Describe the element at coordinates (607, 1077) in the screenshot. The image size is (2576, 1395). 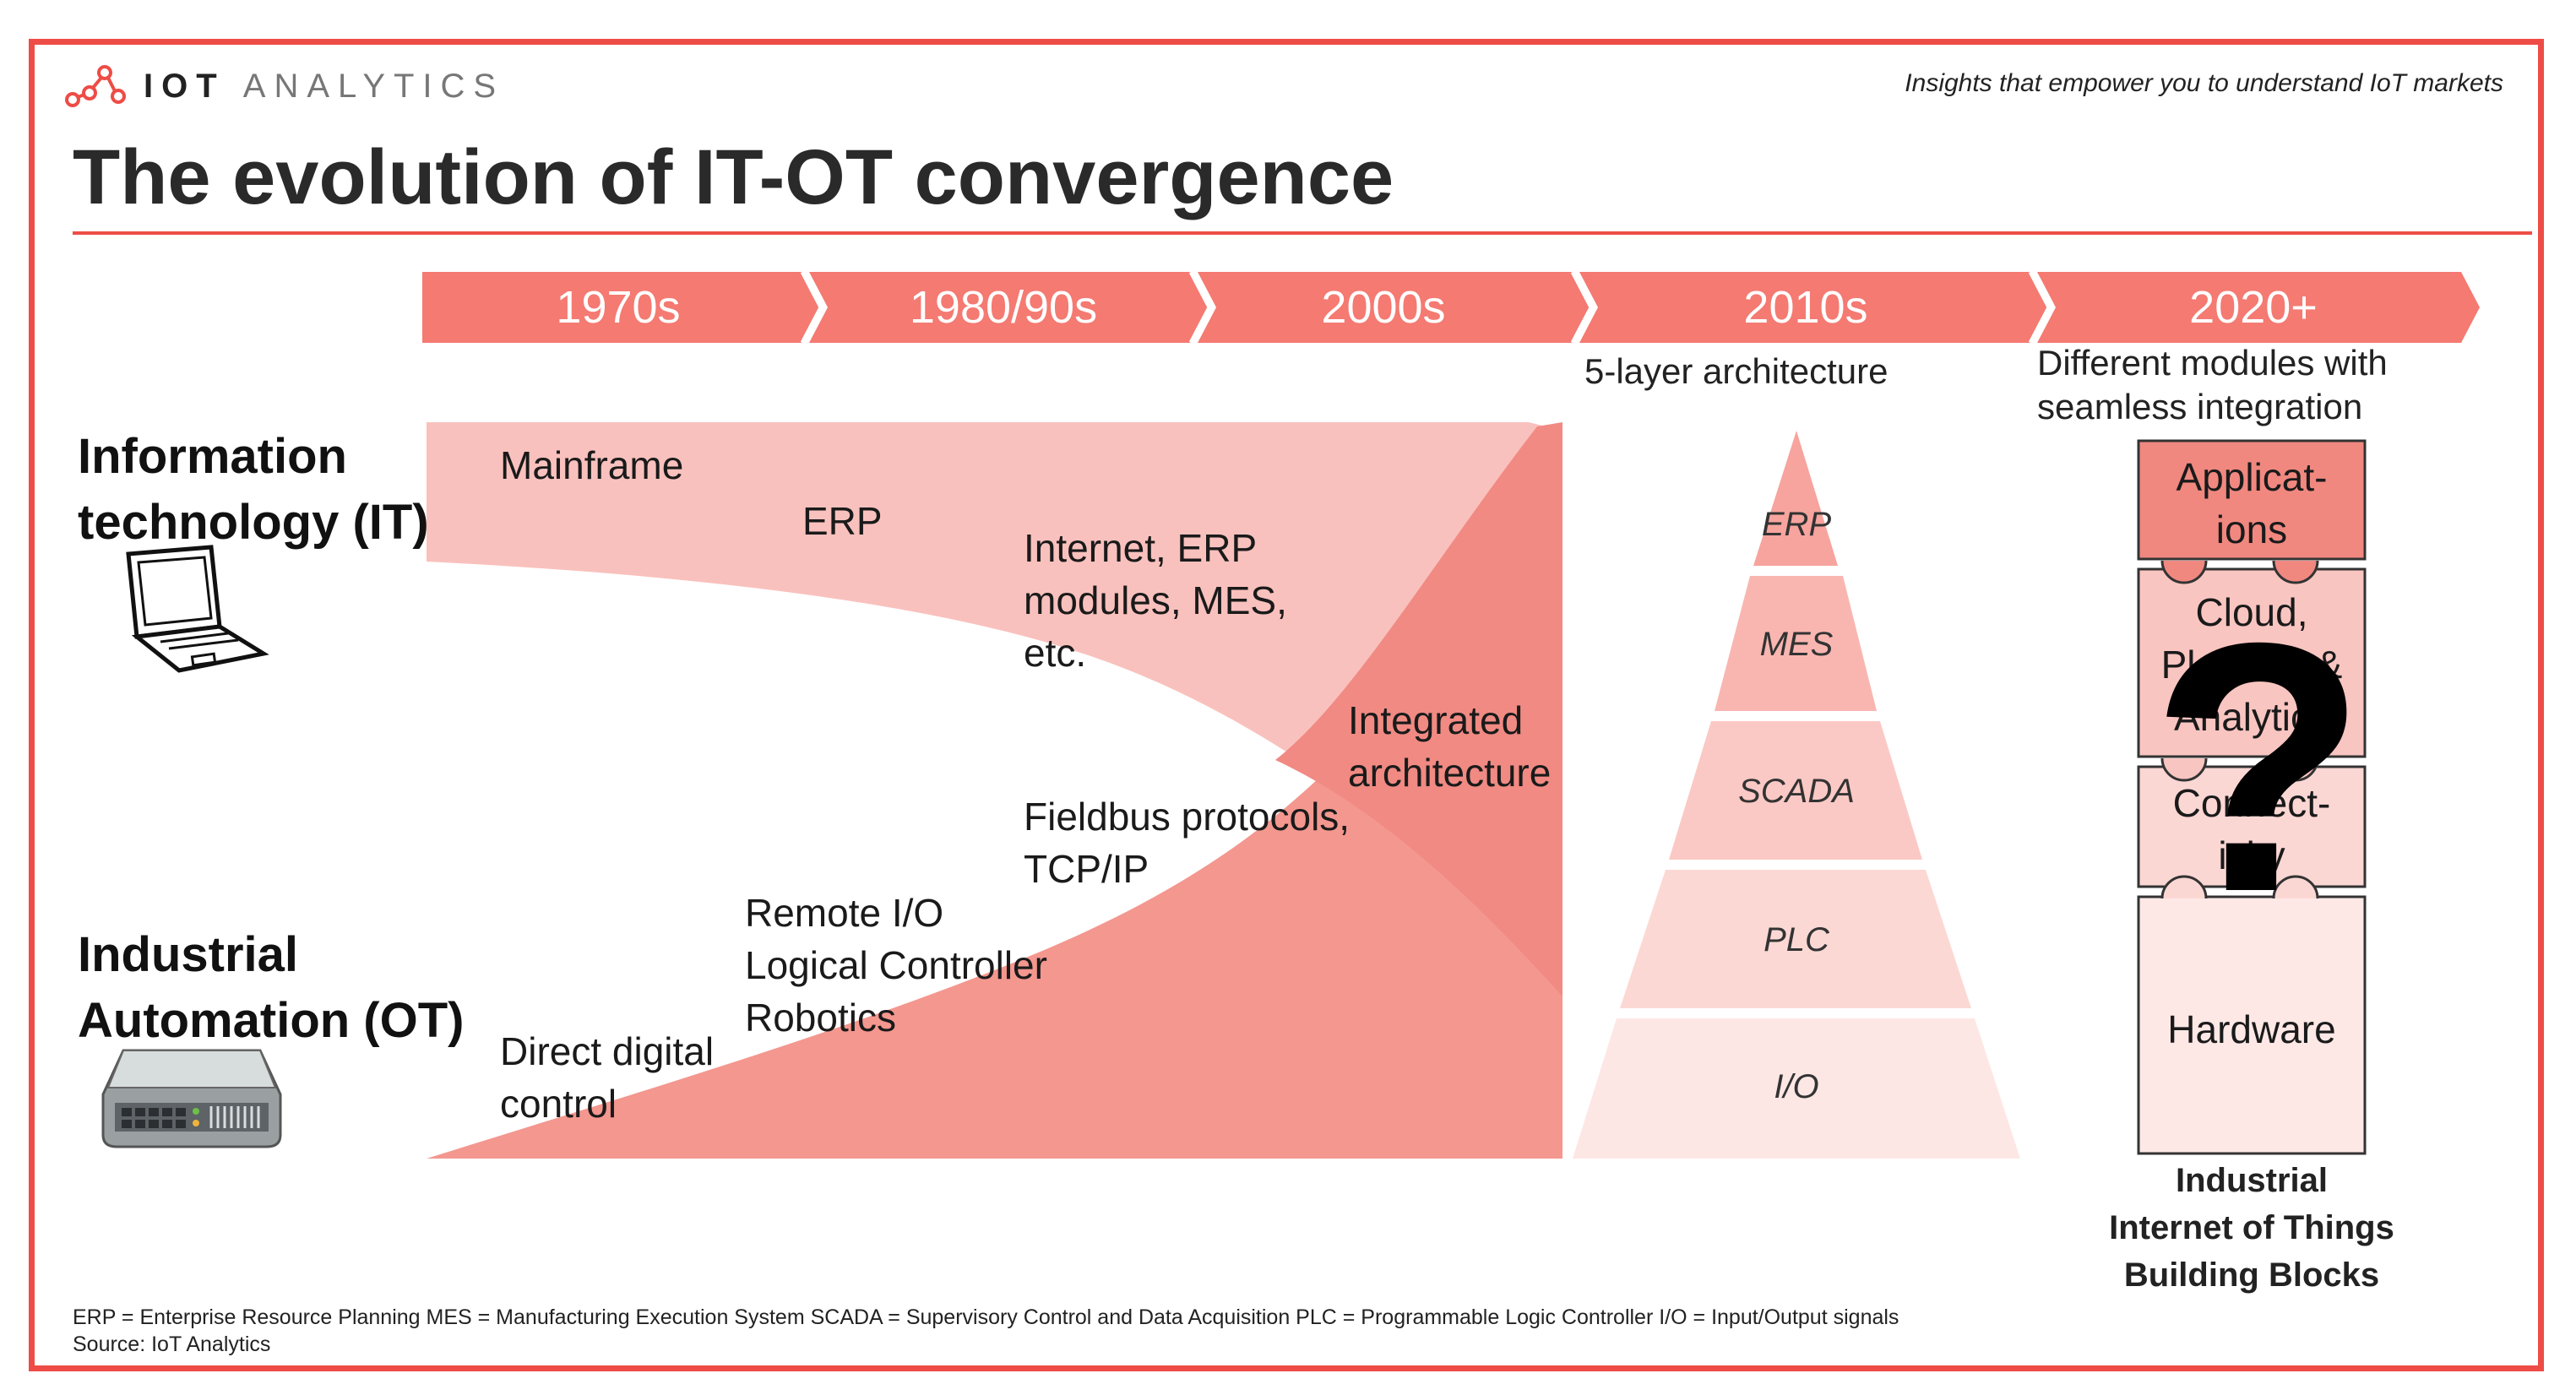
I see `ot-item-direct-digital-control: Direct digital control` at that location.